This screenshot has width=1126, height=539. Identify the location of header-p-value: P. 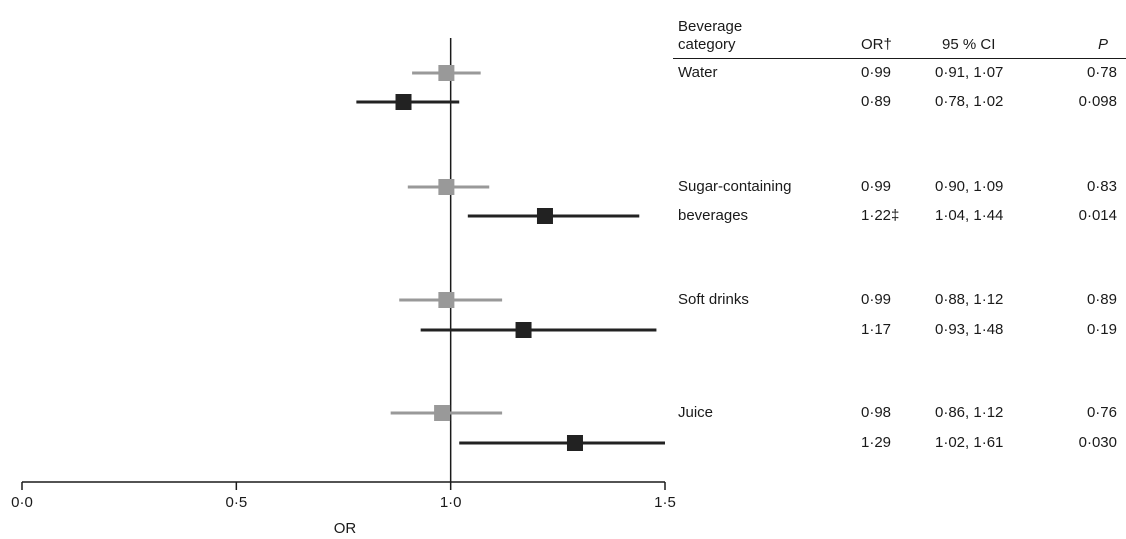
(1103, 44).